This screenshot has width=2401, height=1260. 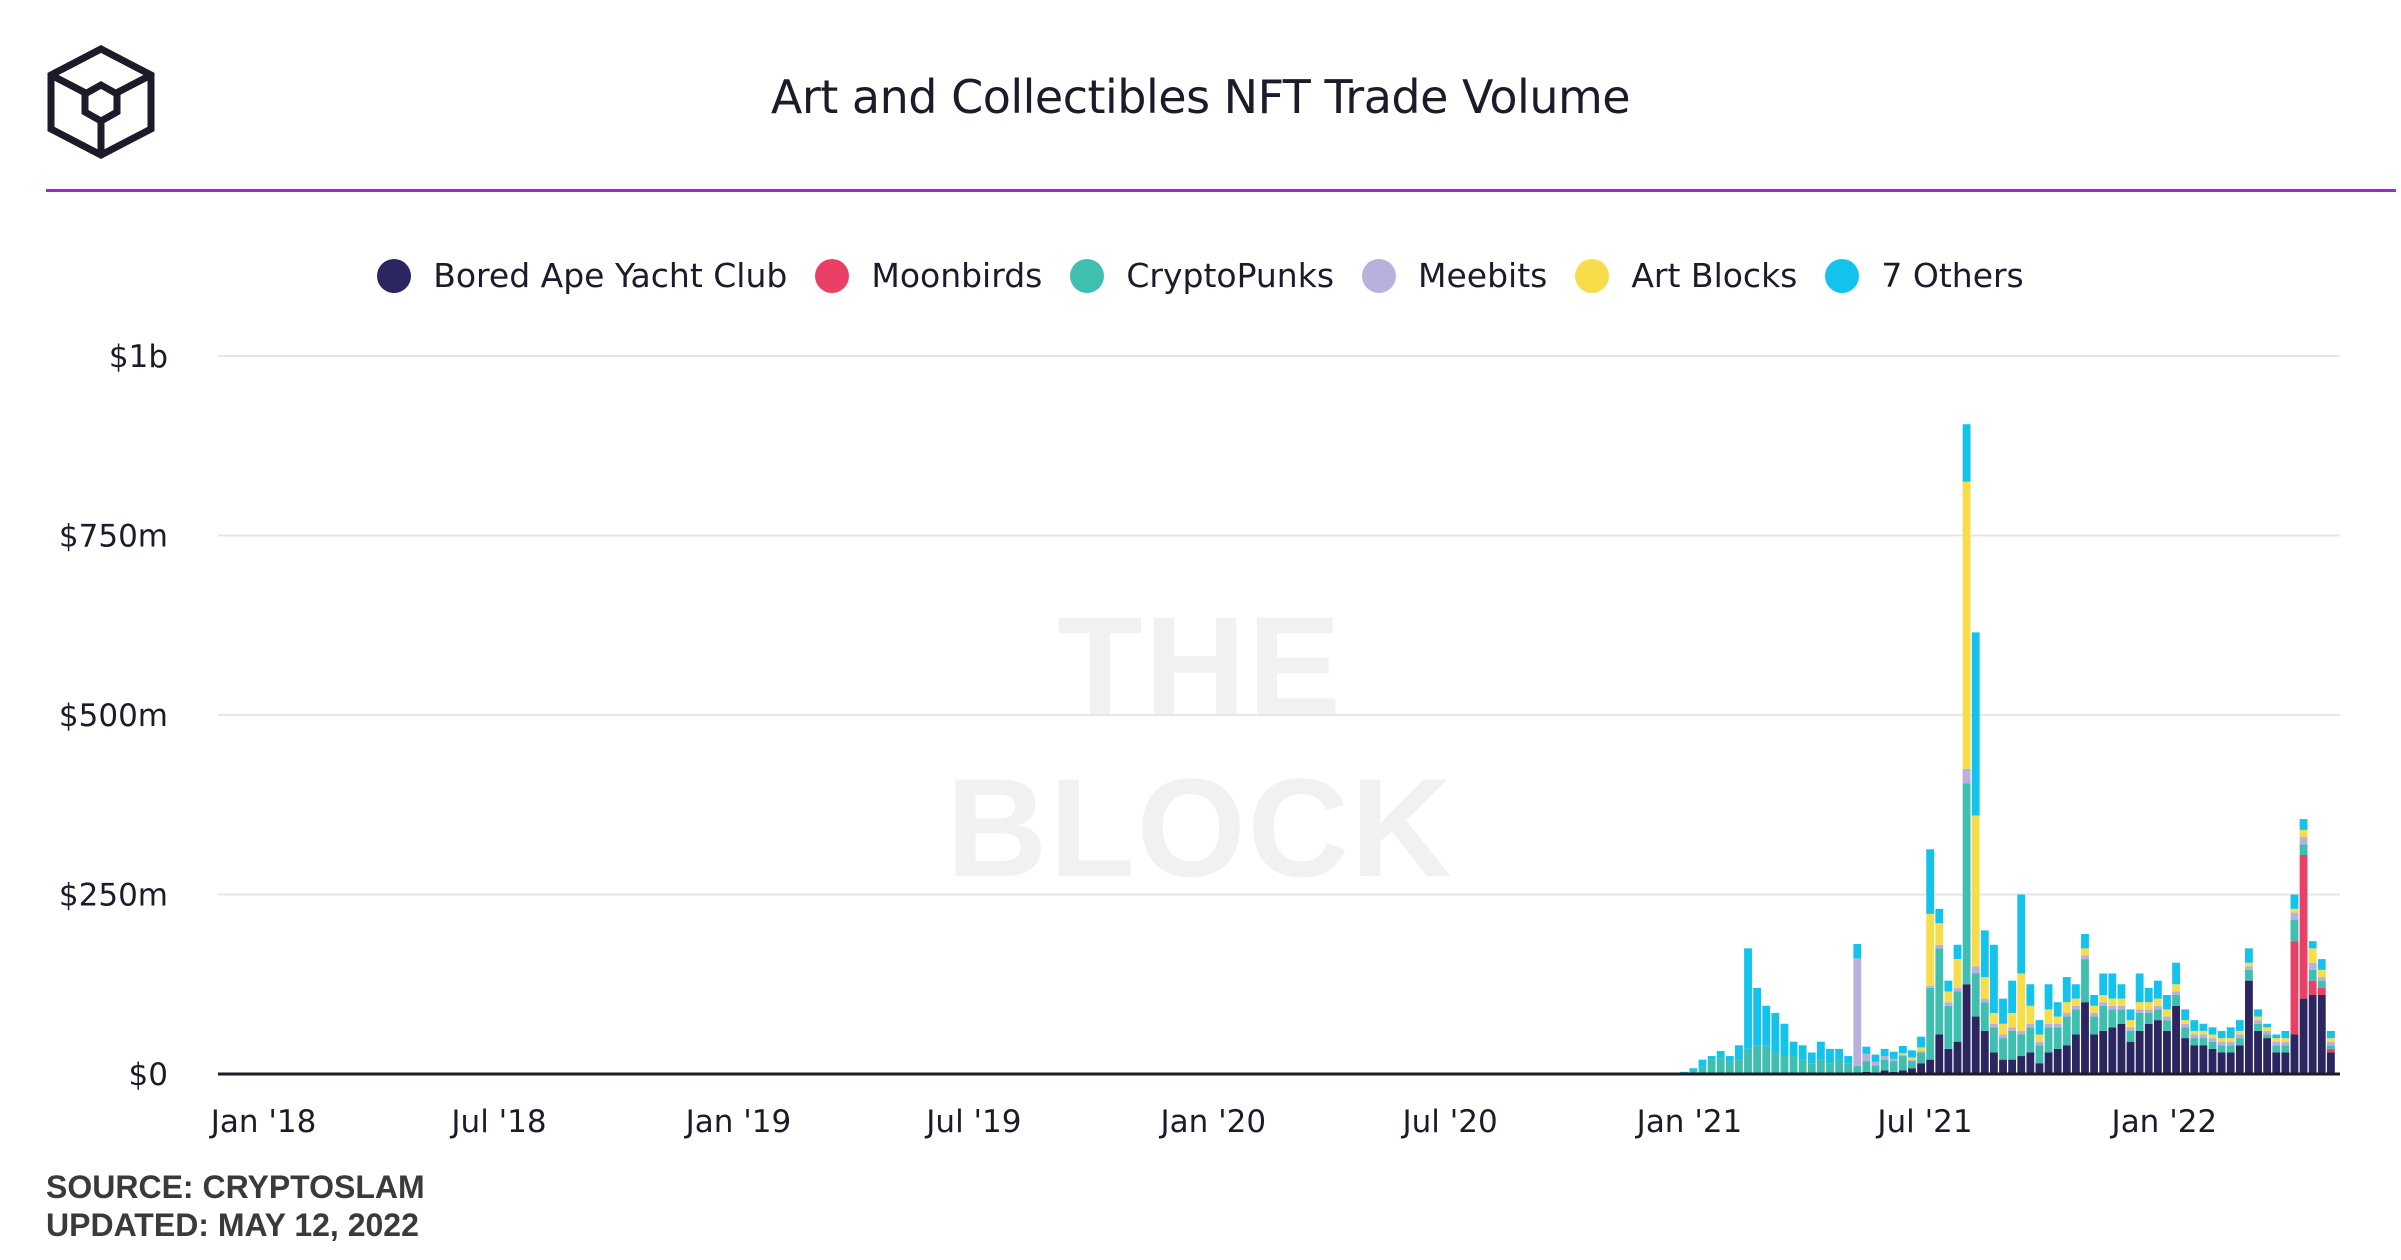 I want to click on legend-item-meebits: Meebits, so click(x=1454, y=275).